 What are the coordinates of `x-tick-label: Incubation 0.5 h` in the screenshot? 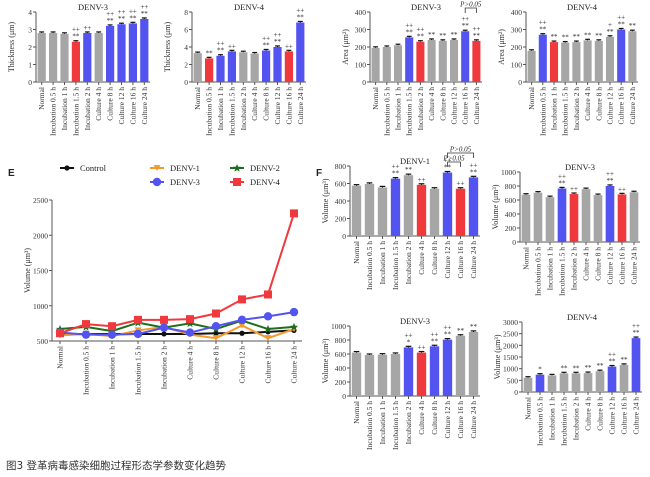 It's located at (540, 421).